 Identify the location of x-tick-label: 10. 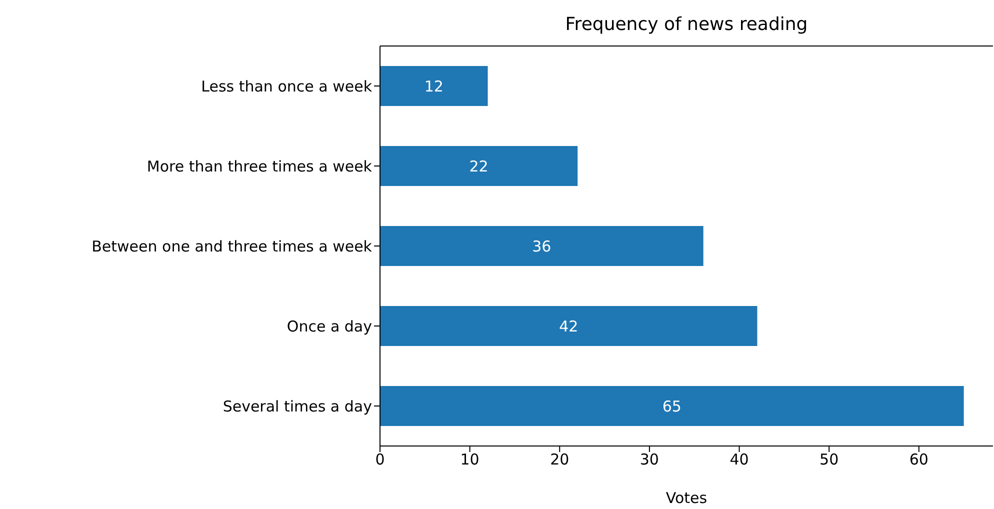
(470, 459).